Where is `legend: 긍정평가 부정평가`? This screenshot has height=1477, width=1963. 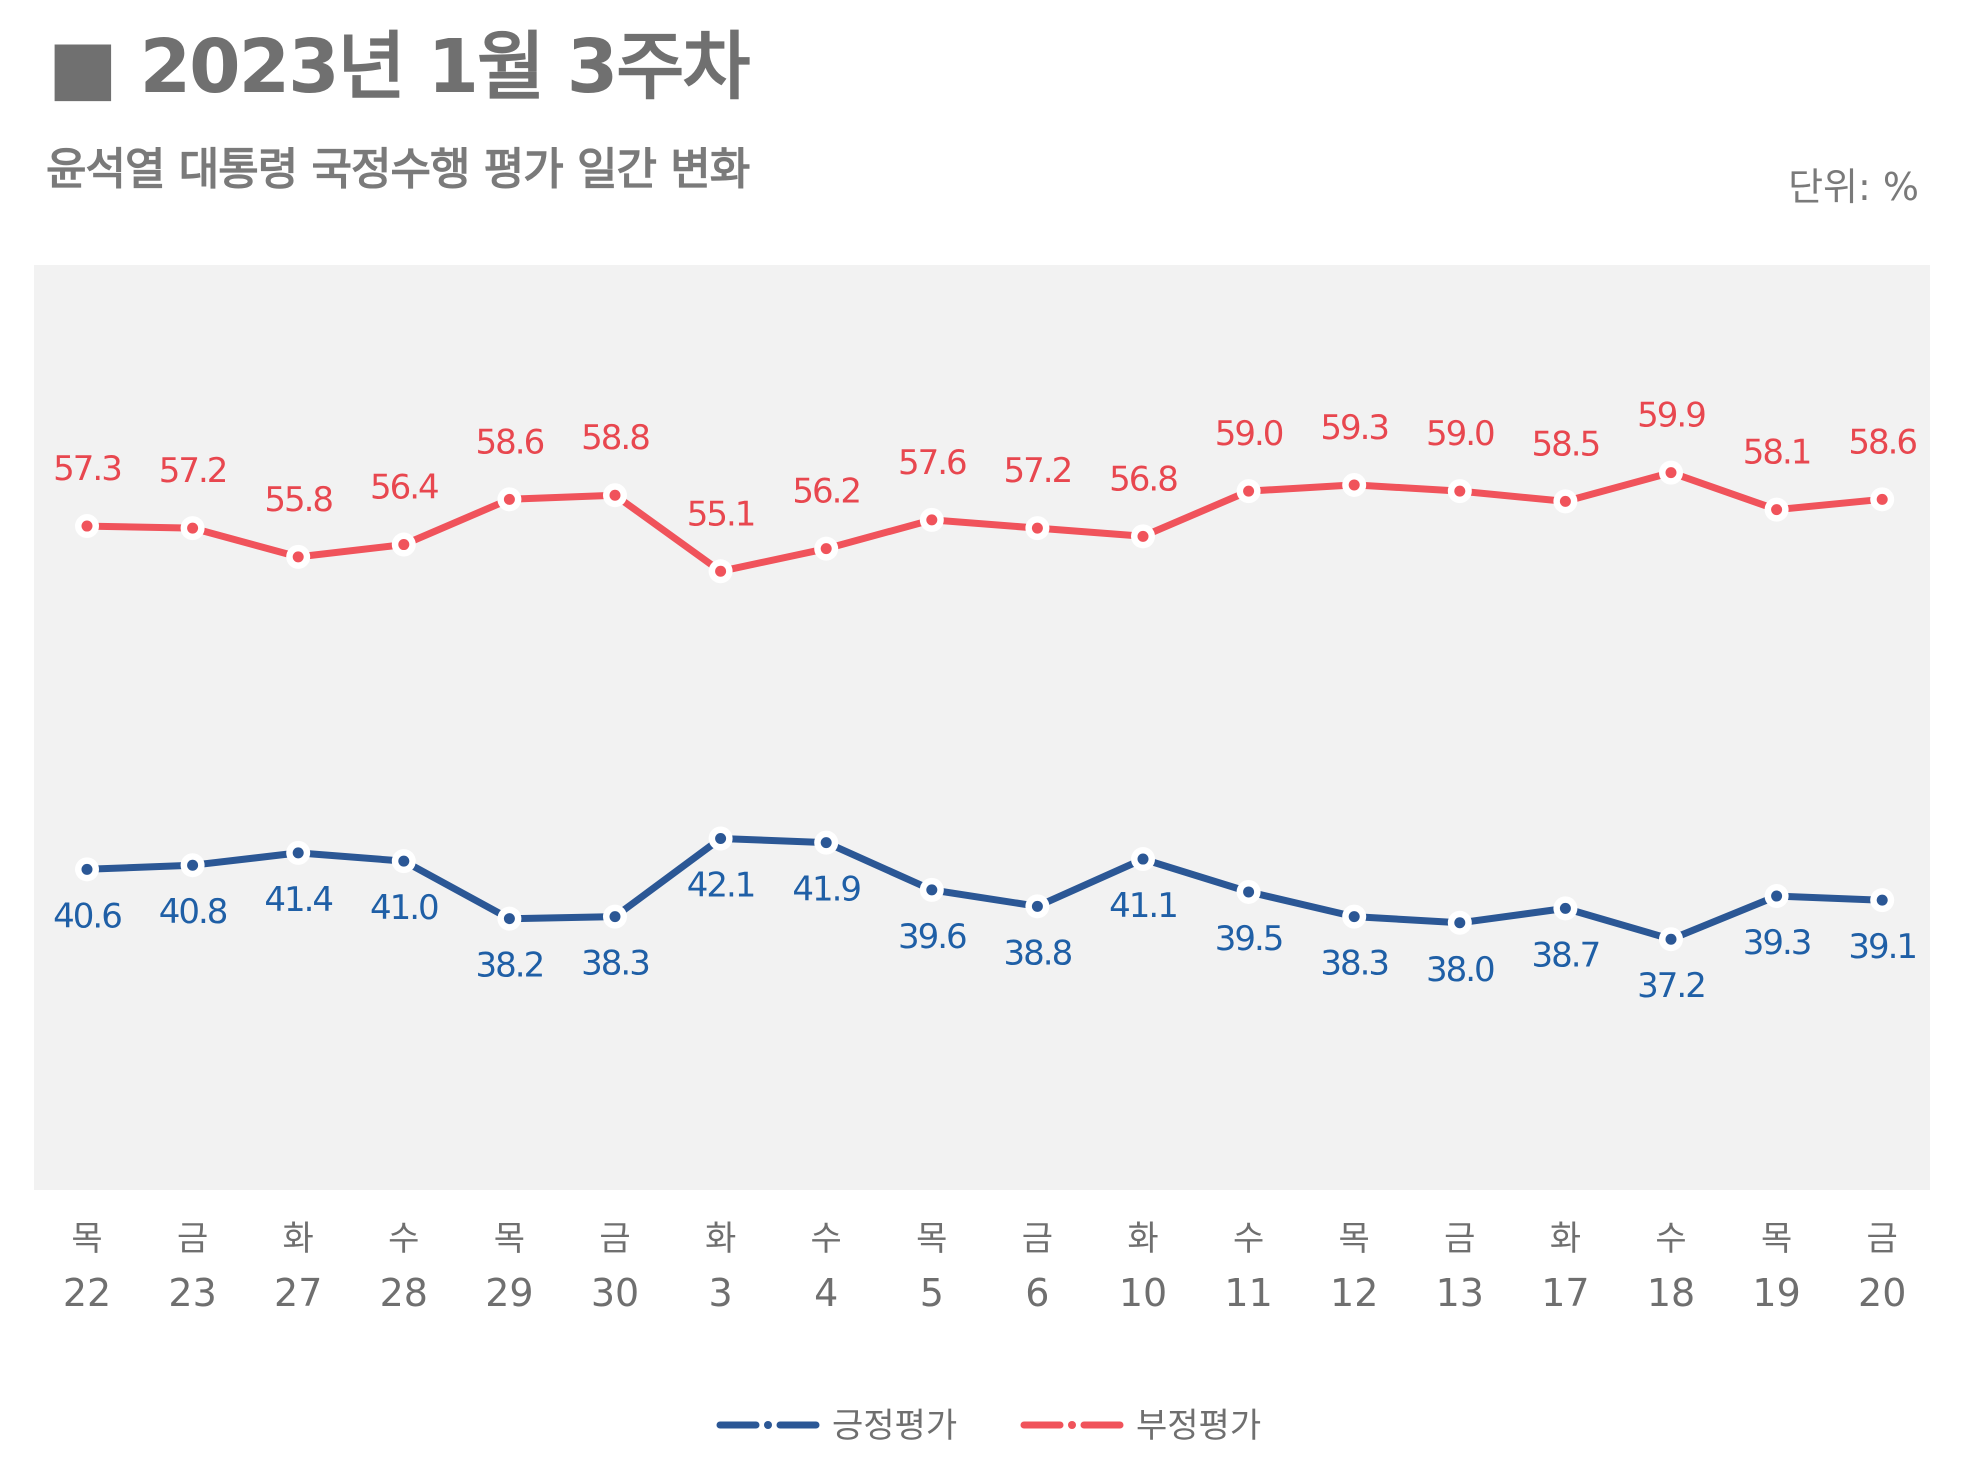
legend: 긍정평가 부정평가 is located at coordinates (988, 1426).